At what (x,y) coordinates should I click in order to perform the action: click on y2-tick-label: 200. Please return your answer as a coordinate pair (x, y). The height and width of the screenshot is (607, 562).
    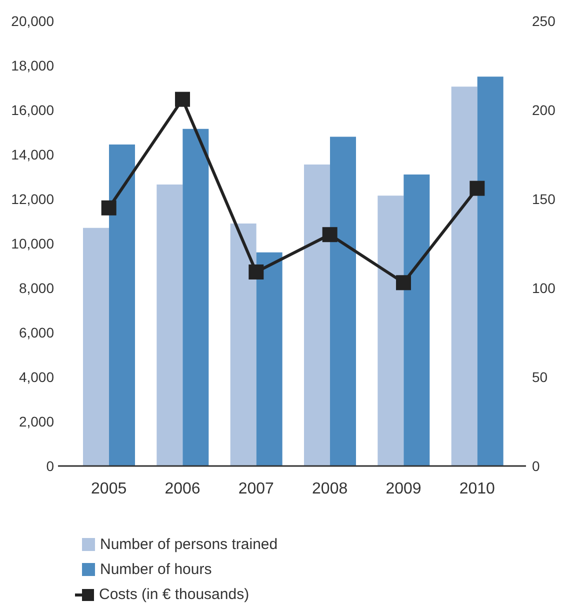
    Looking at the image, I should click on (544, 110).